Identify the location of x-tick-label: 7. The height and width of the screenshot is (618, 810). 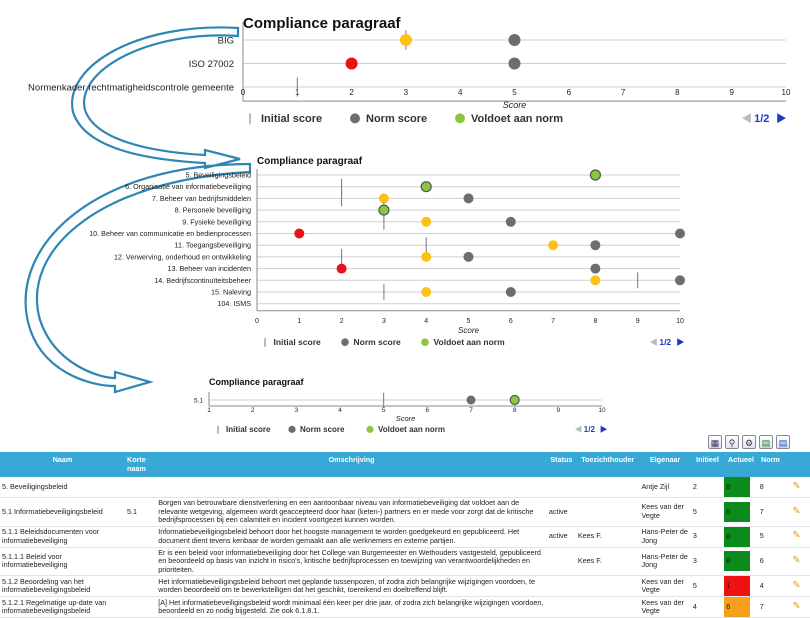
(471, 410).